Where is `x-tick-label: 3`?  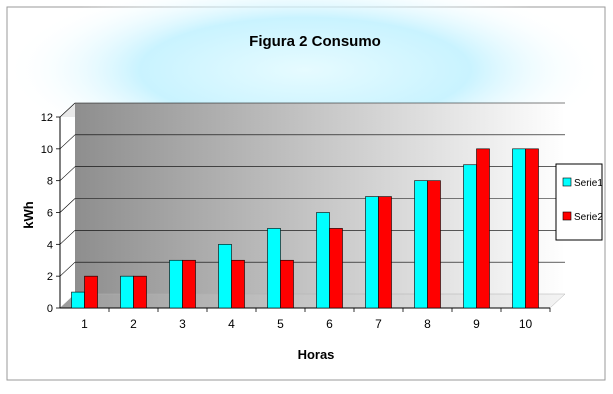 x-tick-label: 3 is located at coordinates (182, 324).